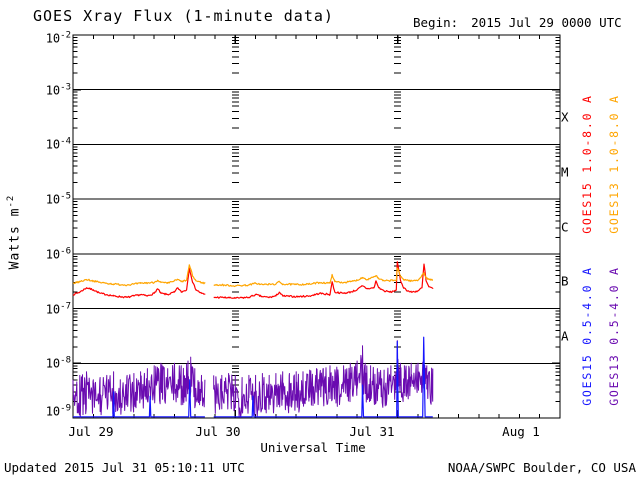 This screenshot has width=640, height=480. What do you see at coordinates (565, 281) in the screenshot?
I see `flare-class-b: B` at bounding box center [565, 281].